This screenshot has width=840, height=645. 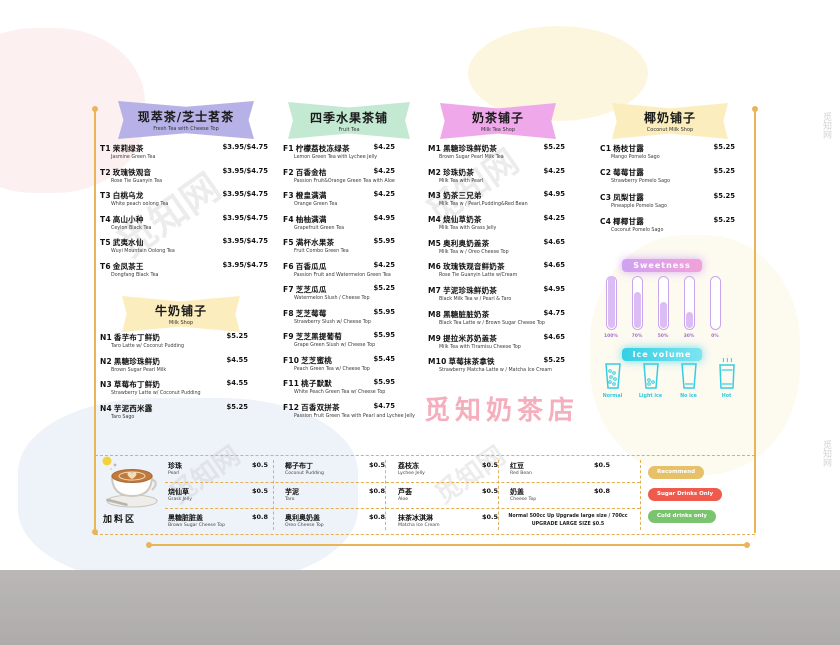 What do you see at coordinates (560, 494) in the screenshot?
I see `topping-item: 奶盖 $0.8 Cheese Top` at bounding box center [560, 494].